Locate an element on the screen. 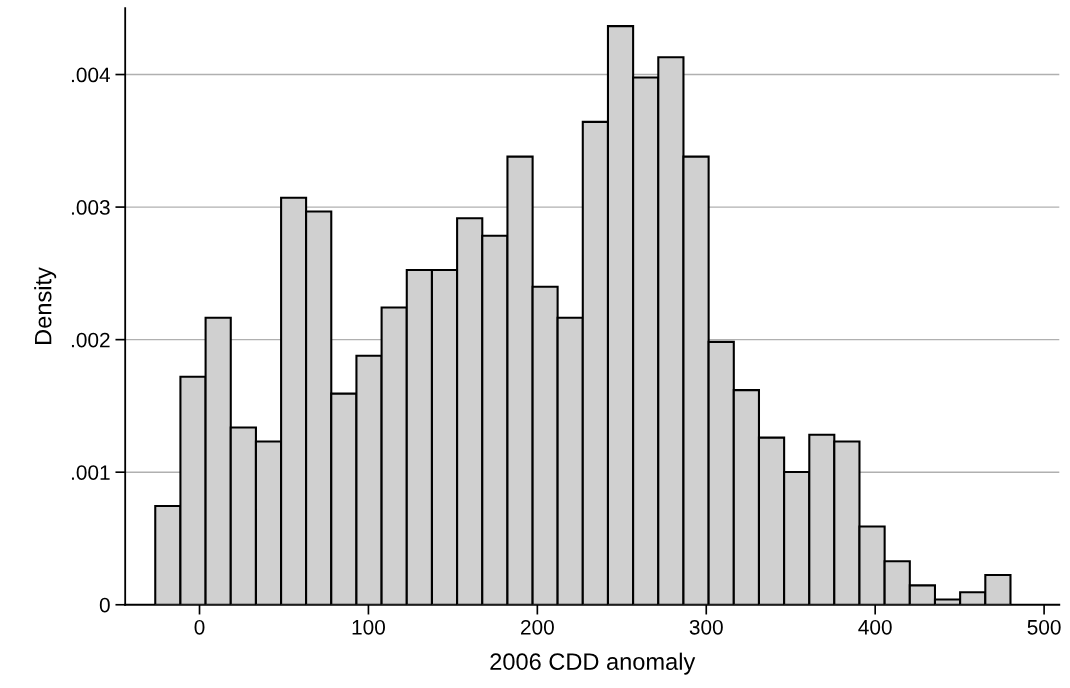 The image size is (1070, 688). y-tick-label: .001 is located at coordinates (90, 472).